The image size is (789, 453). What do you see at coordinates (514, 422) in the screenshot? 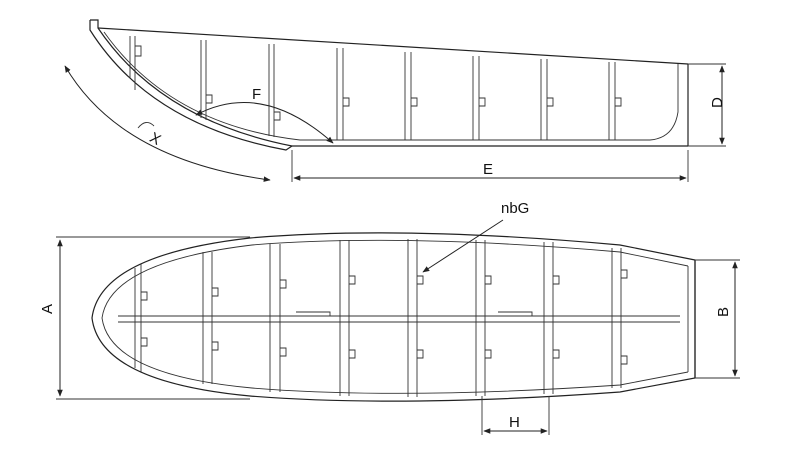
I see `label-h: H` at bounding box center [514, 422].